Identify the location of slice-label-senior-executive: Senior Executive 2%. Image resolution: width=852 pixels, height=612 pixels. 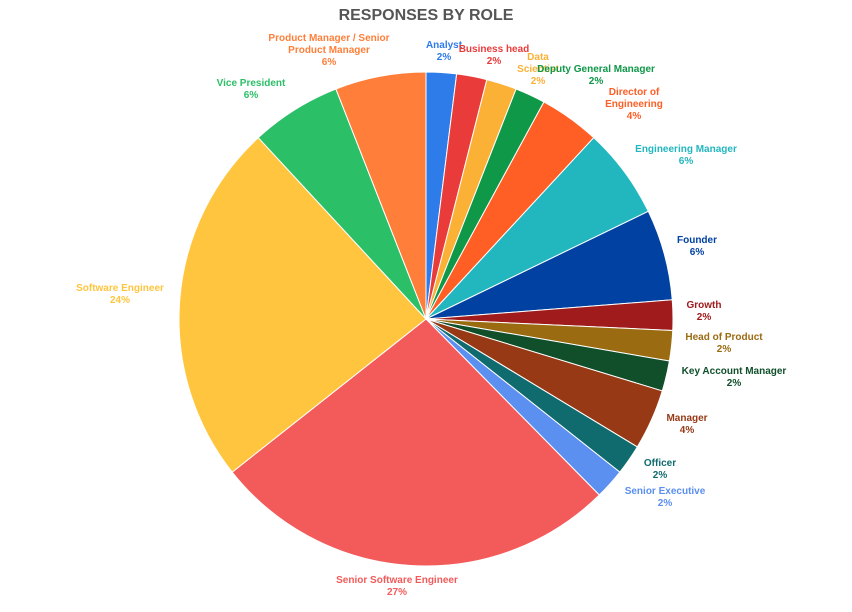
(665, 497).